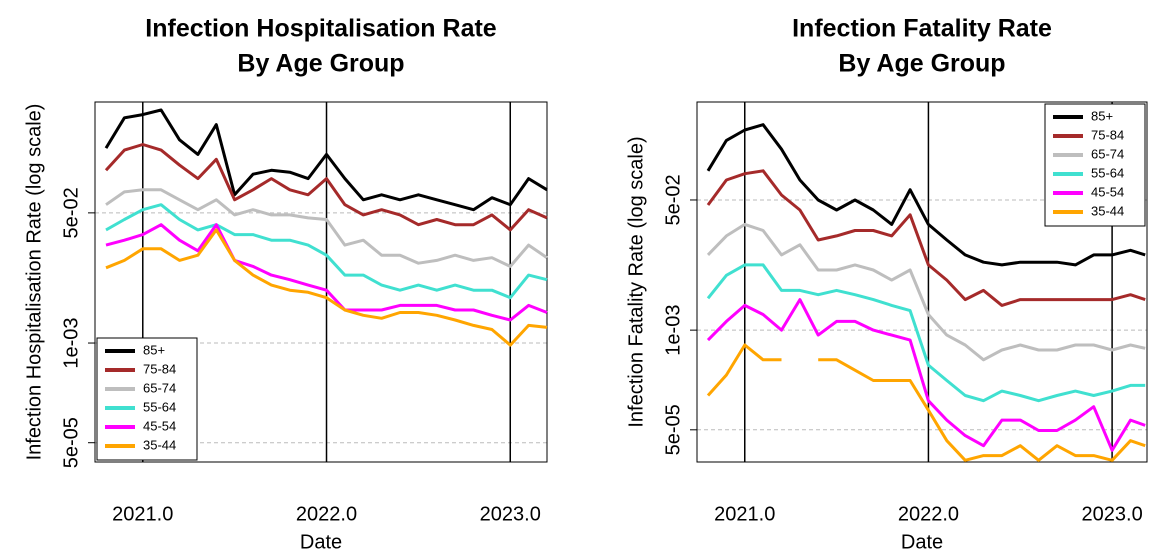 This screenshot has height=554, width=1155. What do you see at coordinates (321, 29) in the screenshot?
I see `chart-title: Infection Hospitalisation Rate` at bounding box center [321, 29].